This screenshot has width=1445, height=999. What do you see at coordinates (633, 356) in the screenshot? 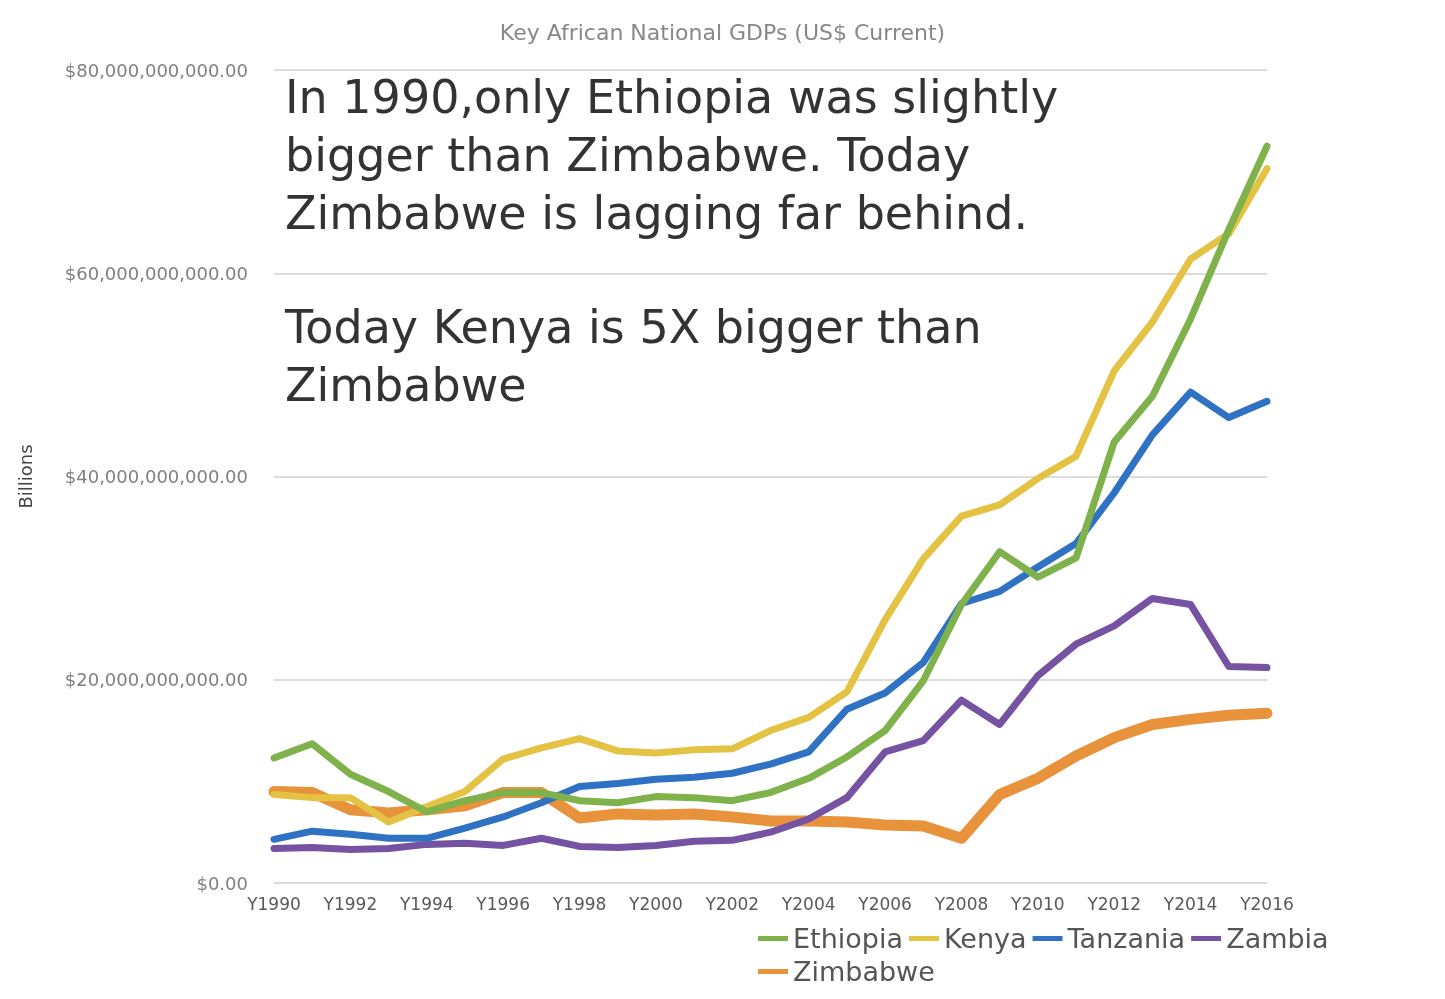
I see `annotation: Today Kenya is 5X bigger than Zimbabwe` at bounding box center [633, 356].